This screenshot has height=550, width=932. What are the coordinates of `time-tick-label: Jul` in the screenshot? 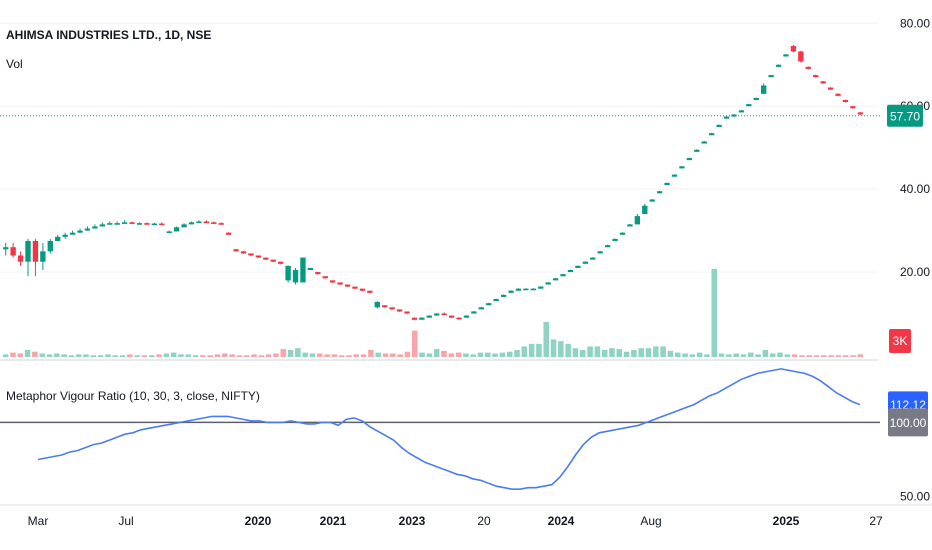 It's located at (125, 521).